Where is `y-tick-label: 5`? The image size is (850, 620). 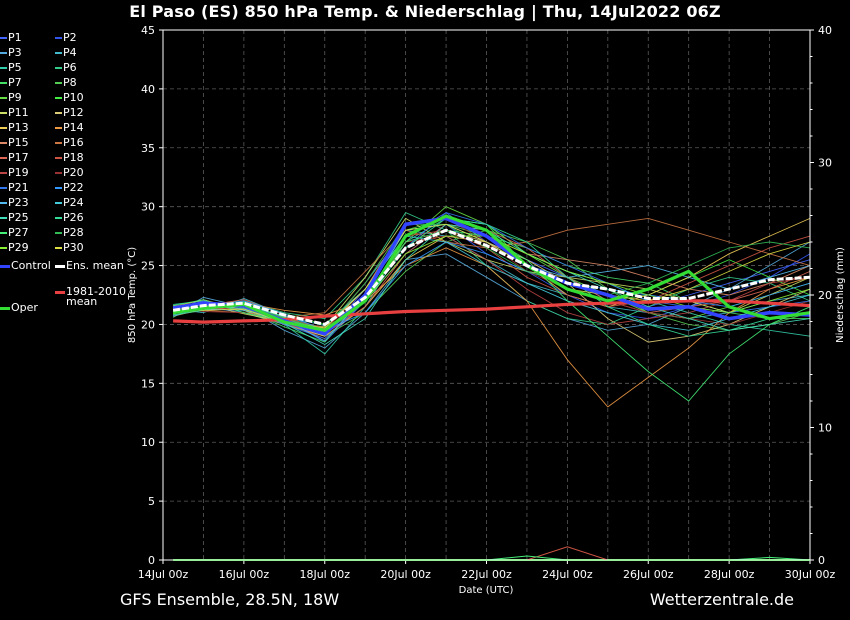 y-tick-label: 5 is located at coordinates (151, 501).